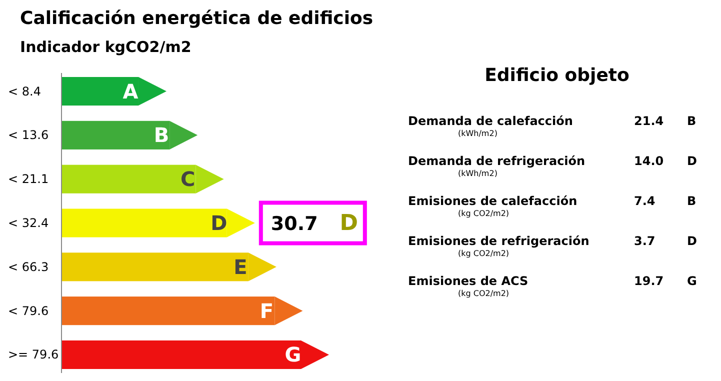 This screenshot has width=721, height=381. What do you see at coordinates (692, 281) in the screenshot?
I see `text: G` at bounding box center [692, 281].